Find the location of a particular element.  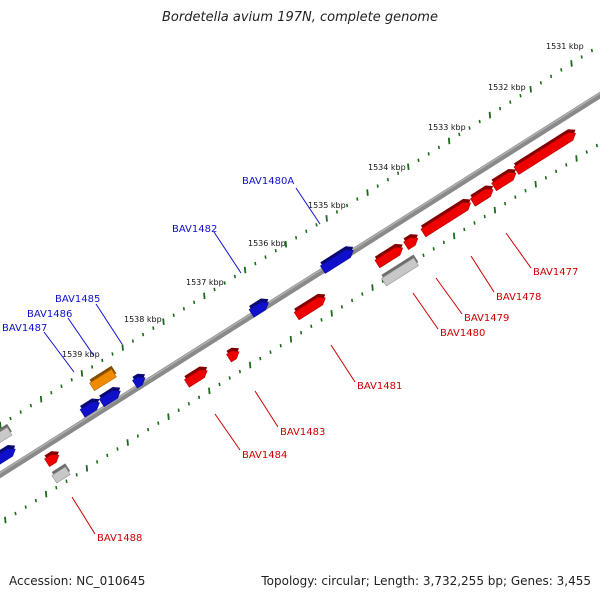

gene-bav1487 is located at coordinates (91, 406).